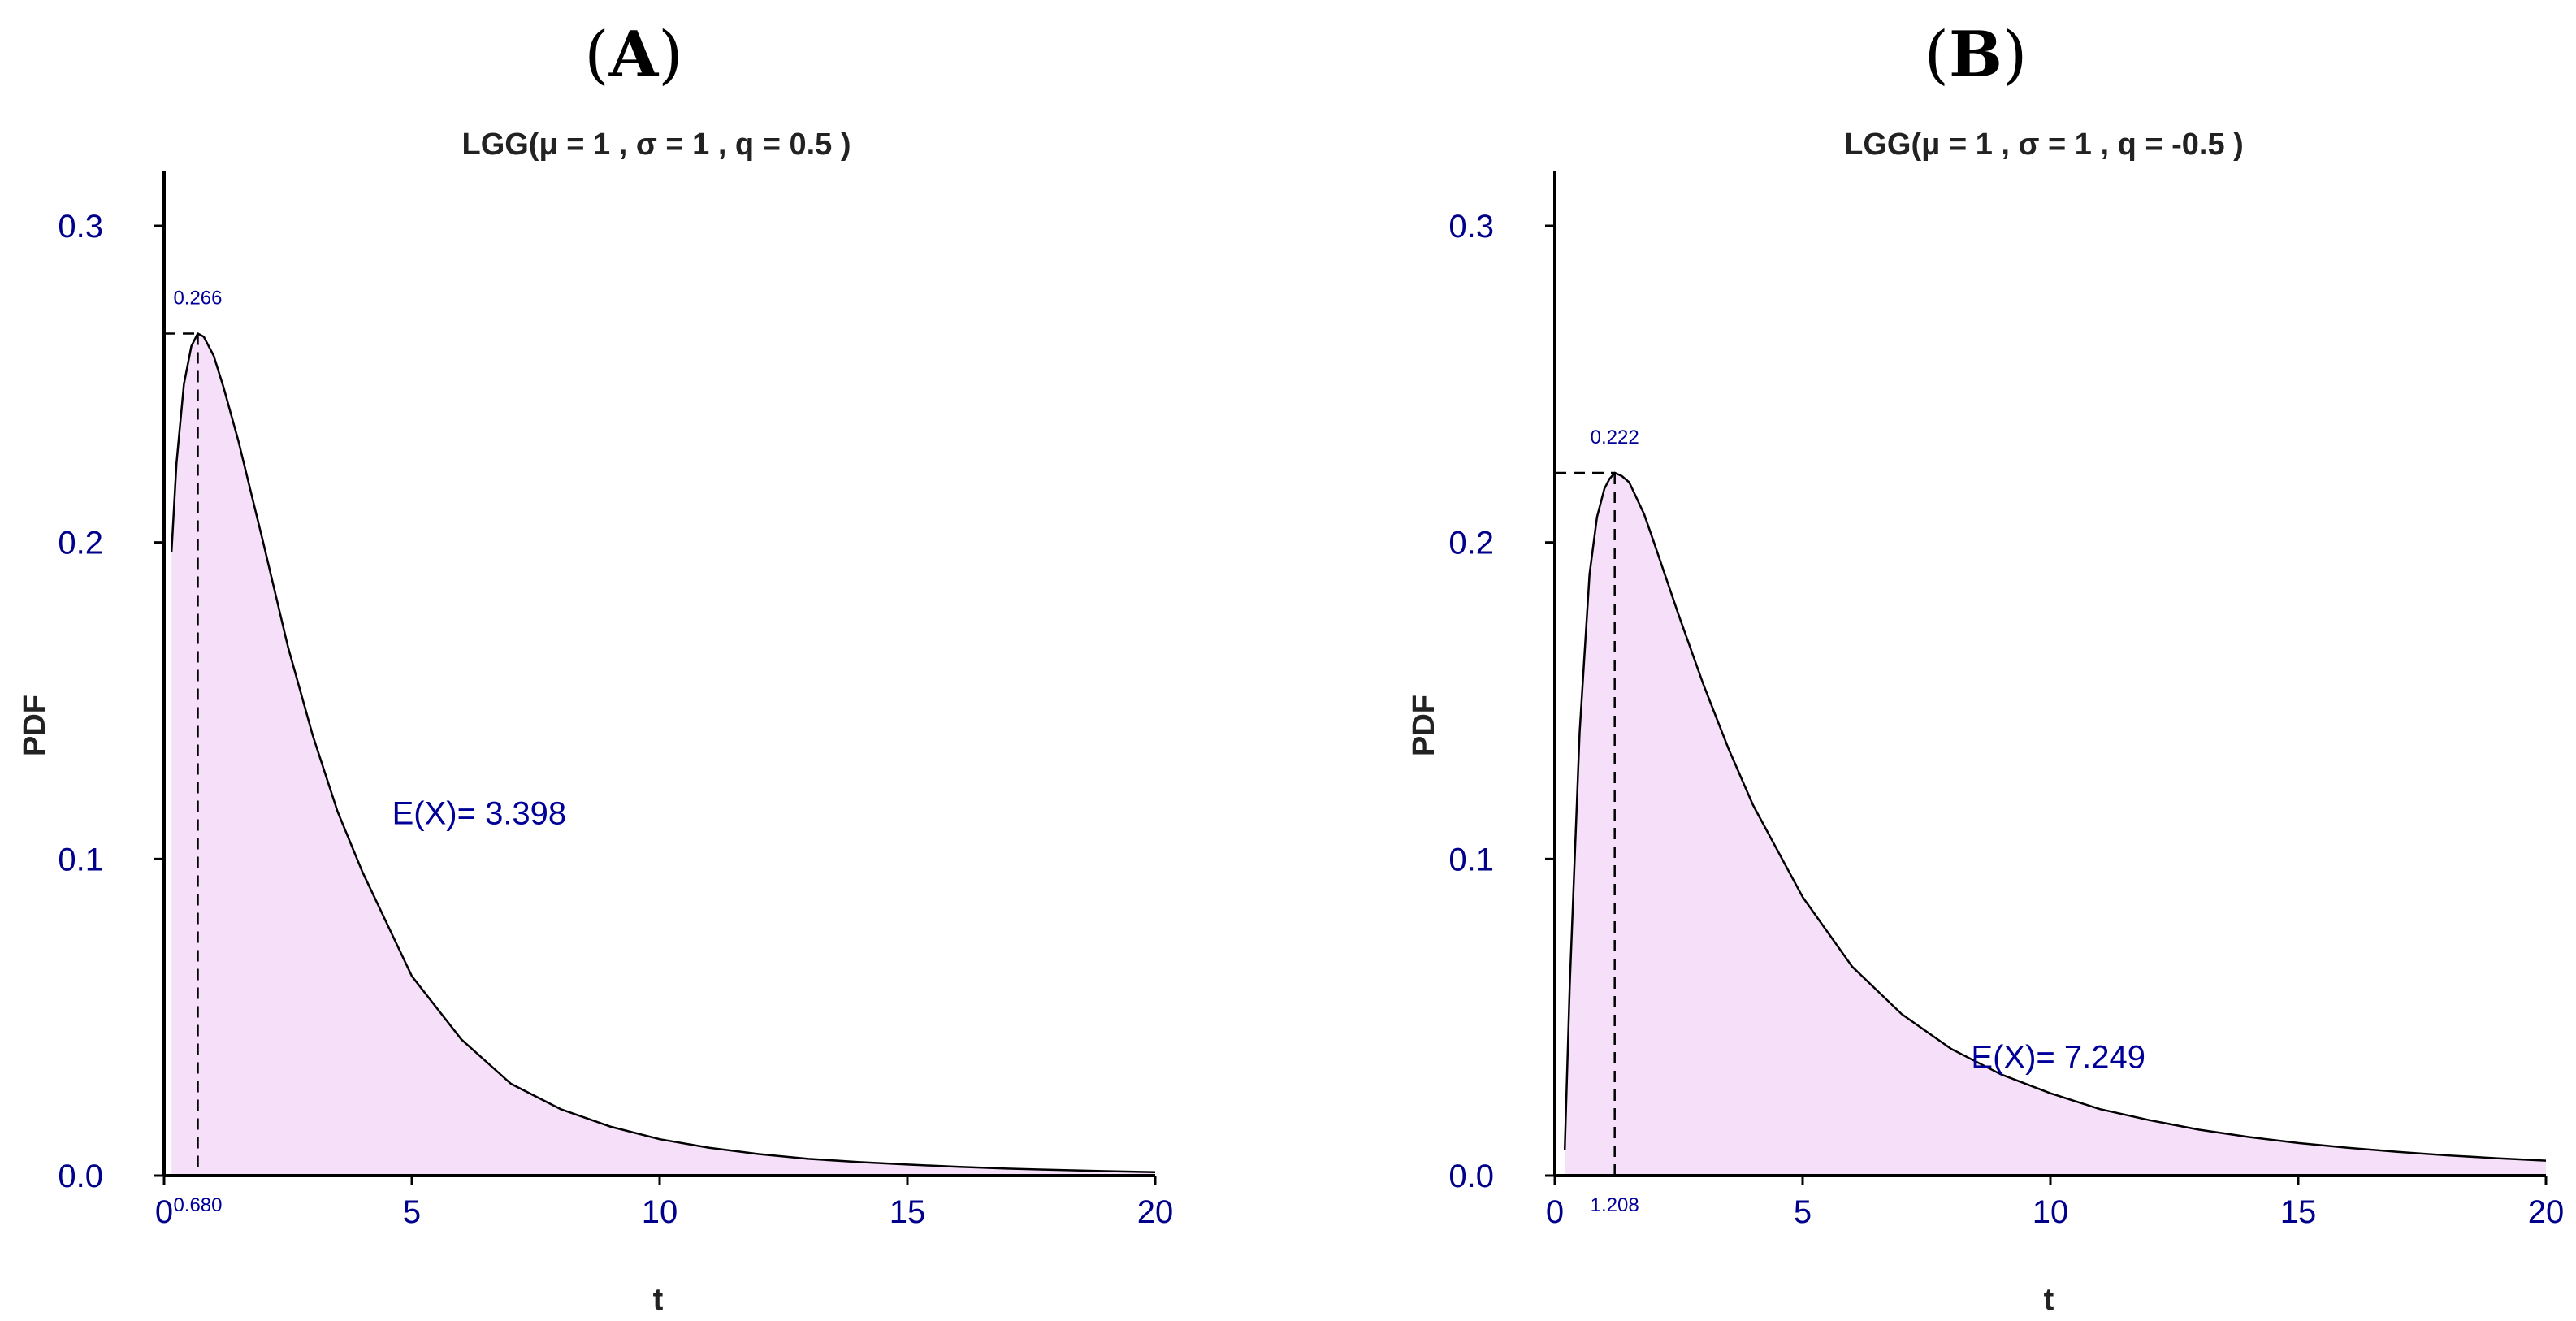 The width and height of the screenshot is (2576, 1321). What do you see at coordinates (1424, 725) in the screenshot?
I see `y-axis-label-b: PDF` at bounding box center [1424, 725].